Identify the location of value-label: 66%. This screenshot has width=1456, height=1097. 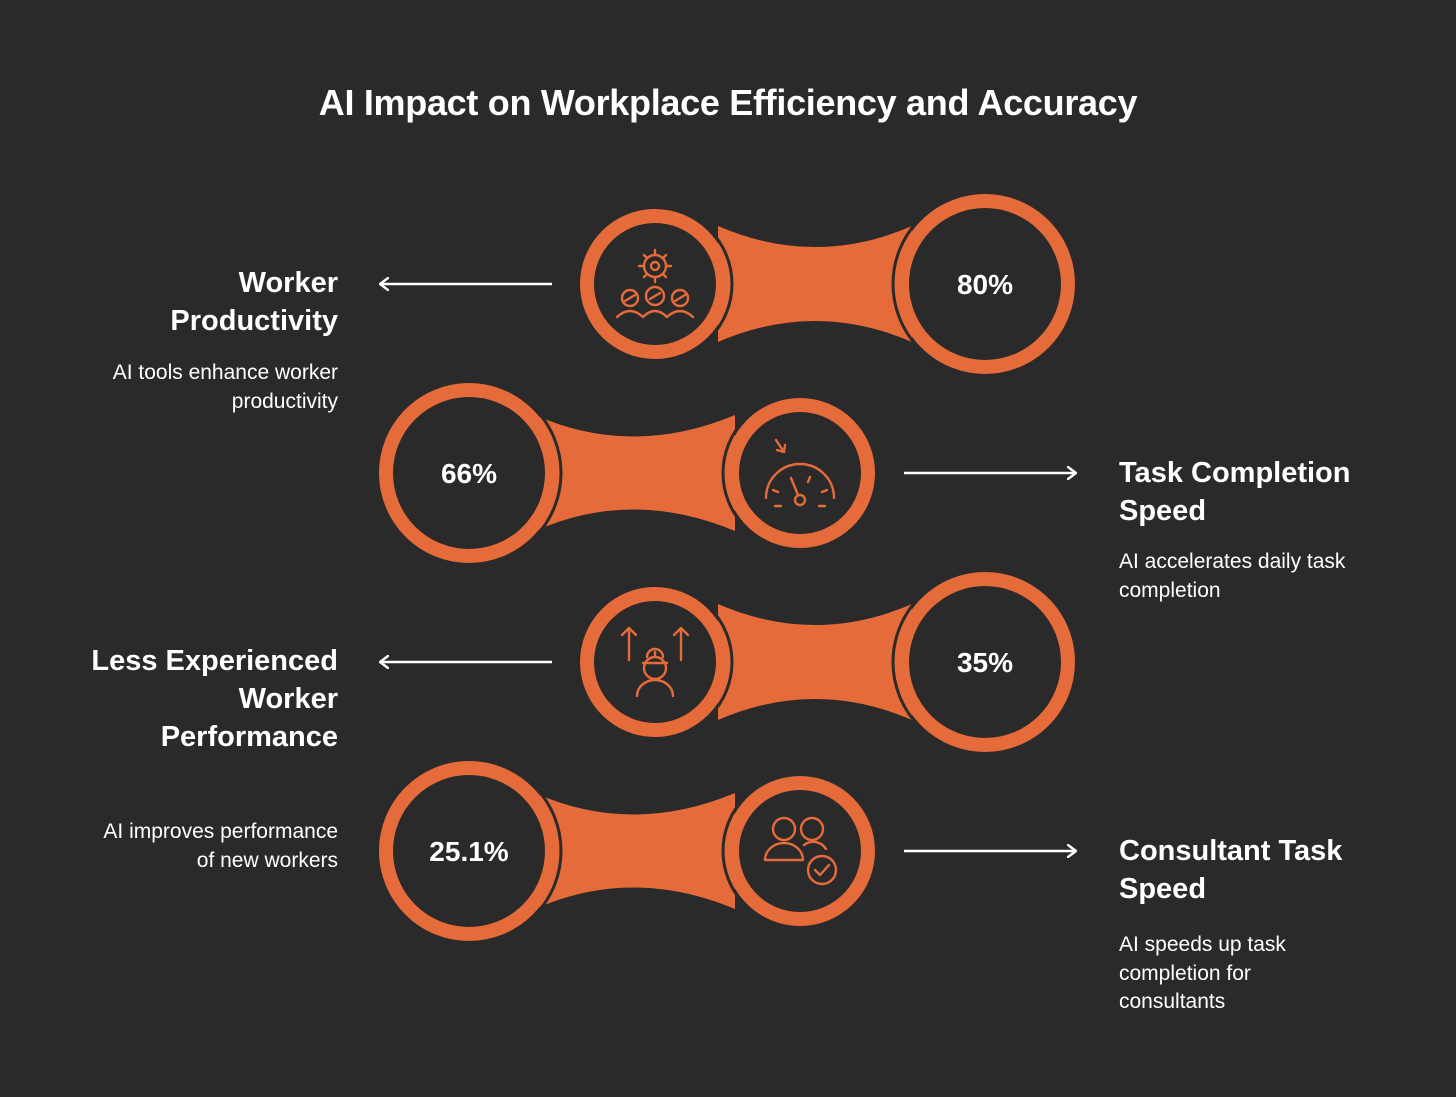
(469, 473).